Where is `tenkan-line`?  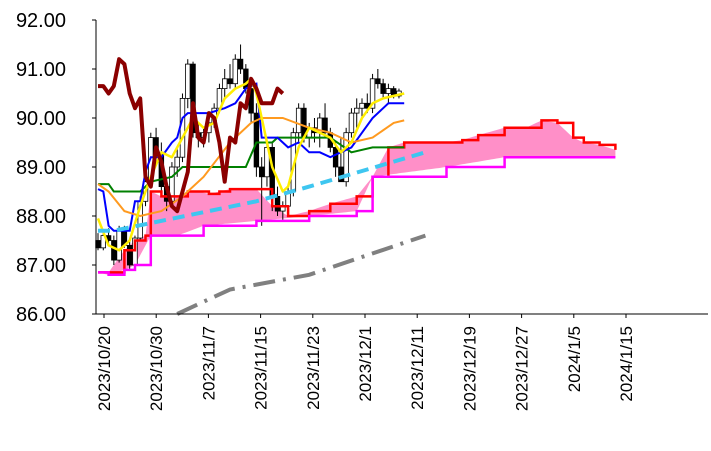
tenkan-line is located at coordinates (251, 157).